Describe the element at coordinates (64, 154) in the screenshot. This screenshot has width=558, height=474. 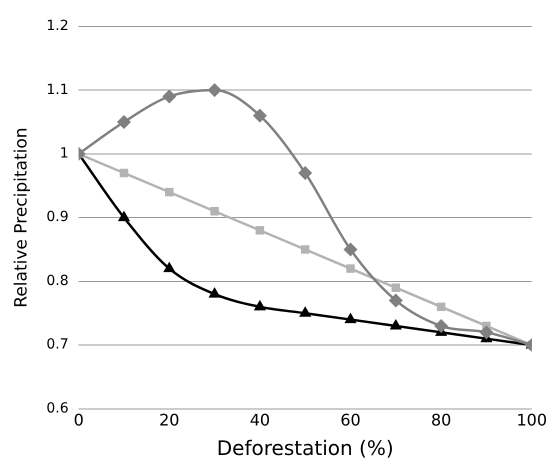
I see `y-tick-label: 1` at that location.